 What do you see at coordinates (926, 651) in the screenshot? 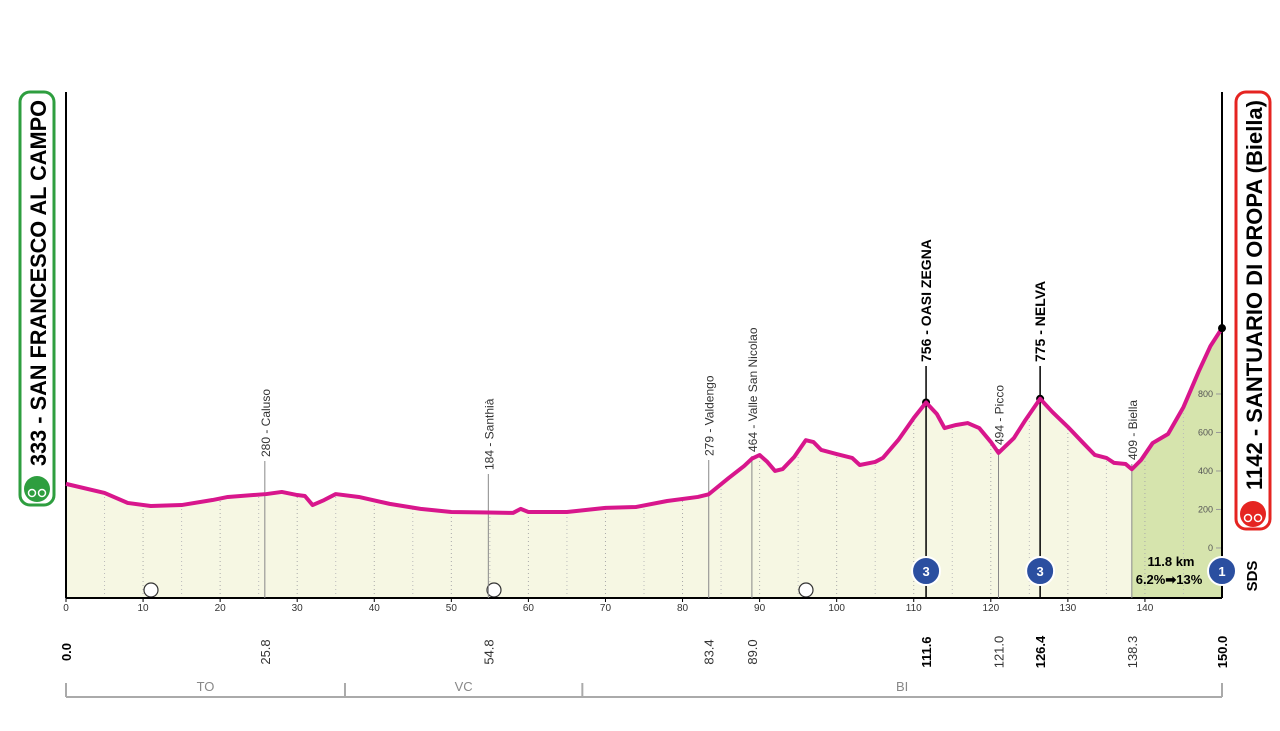
I see `km-label: 111.6` at bounding box center [926, 651].